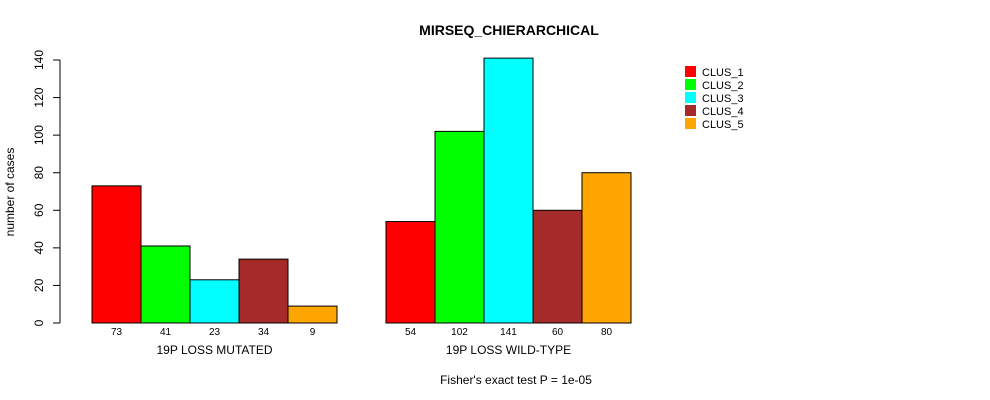  Describe the element at coordinates (516, 380) in the screenshot. I see `fisher-test-footnote: Fisher's exact test P = 1e-05` at that location.